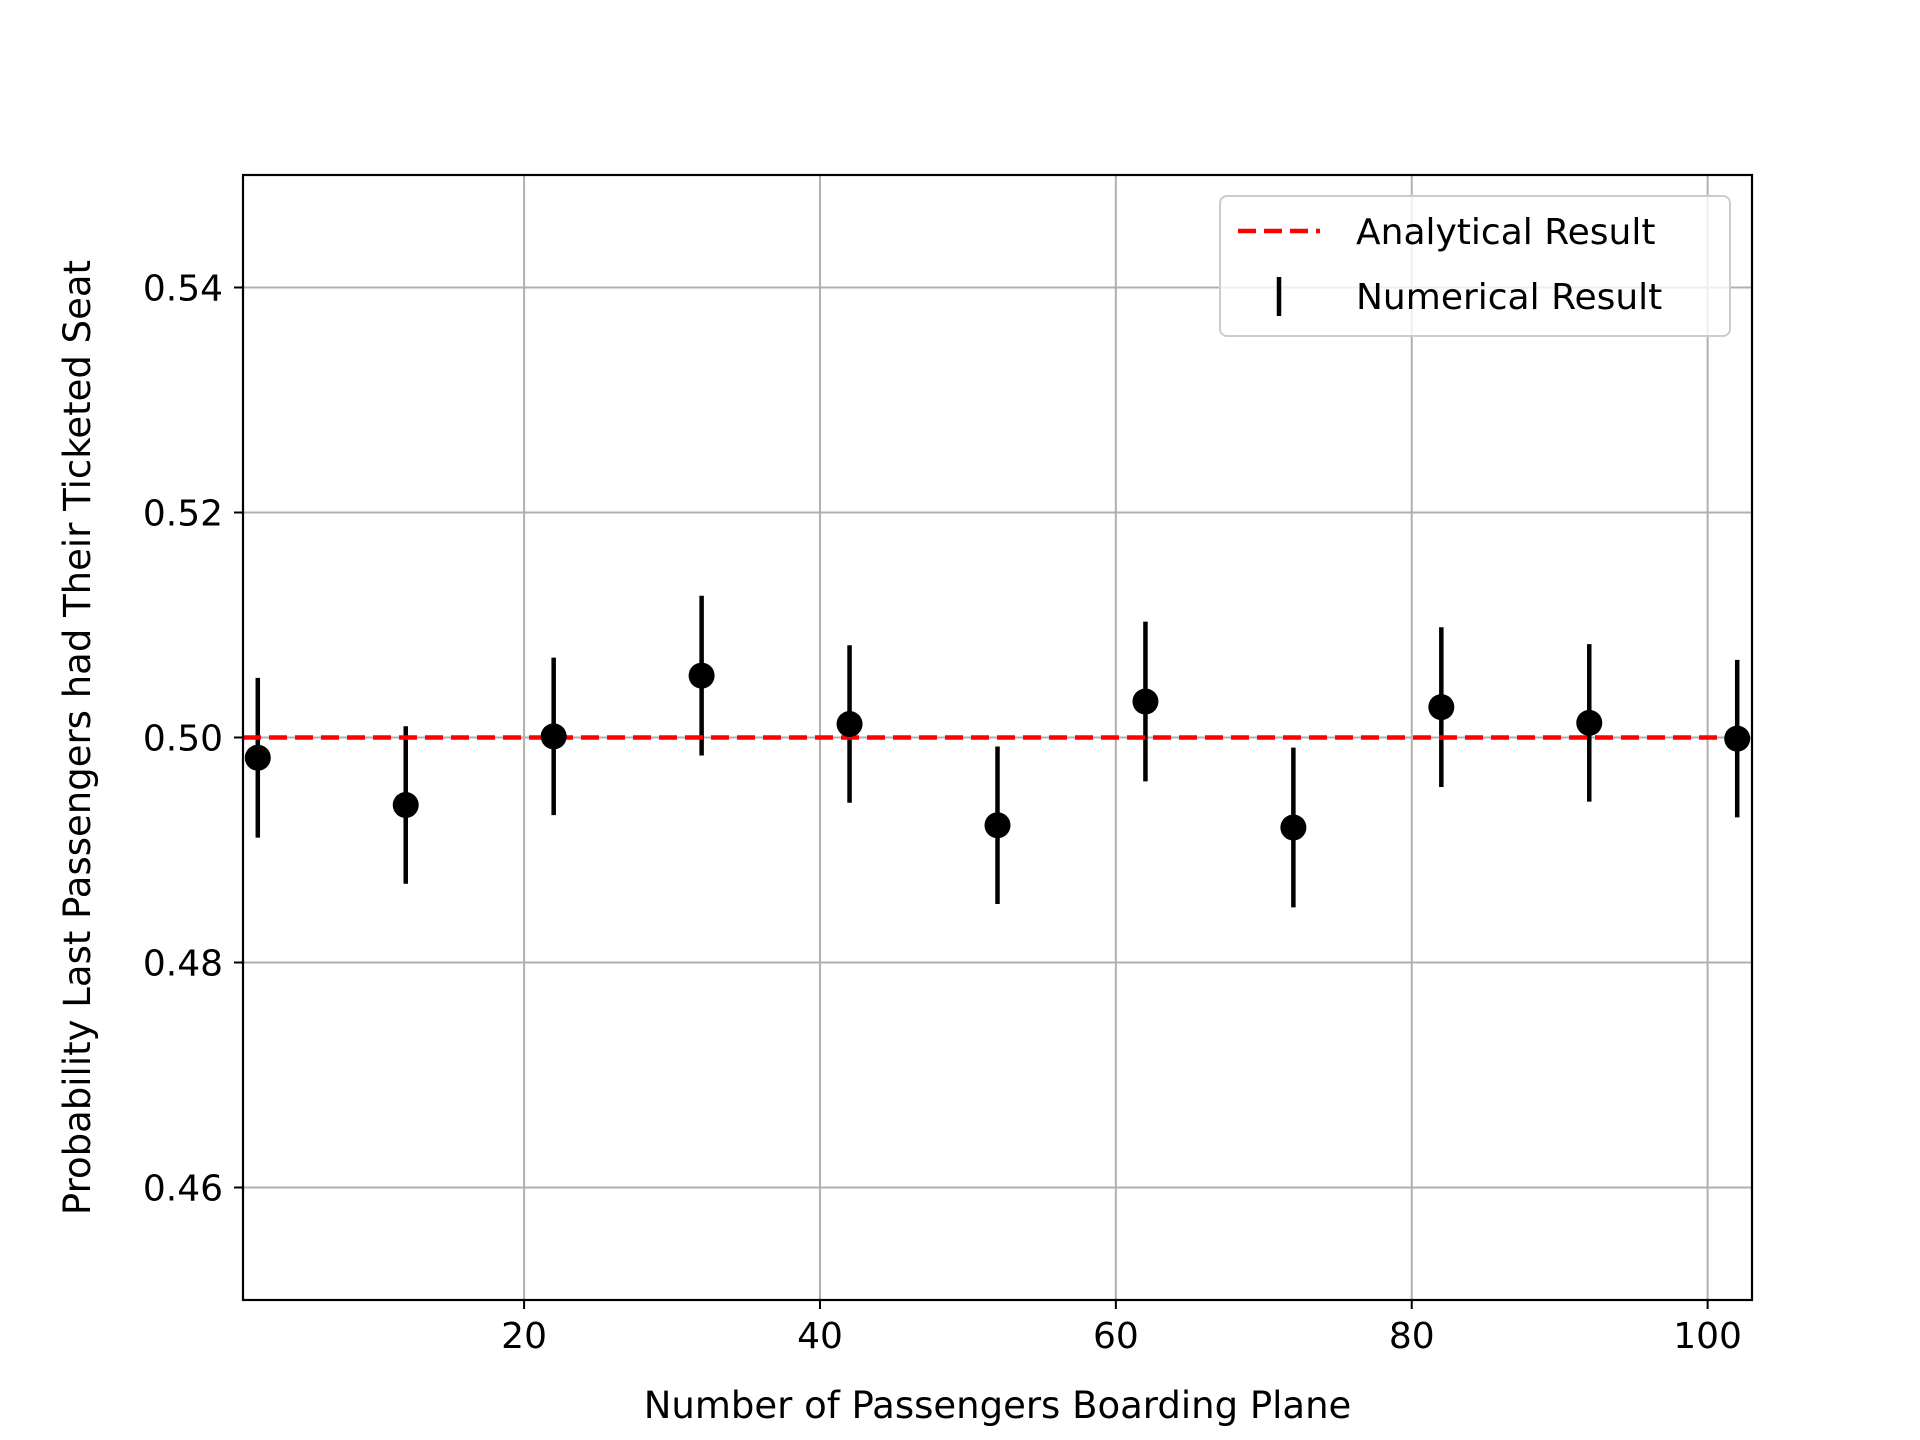 This screenshot has width=1920, height=1440. I want to click on y-tick-label: 0.50, so click(183, 739).